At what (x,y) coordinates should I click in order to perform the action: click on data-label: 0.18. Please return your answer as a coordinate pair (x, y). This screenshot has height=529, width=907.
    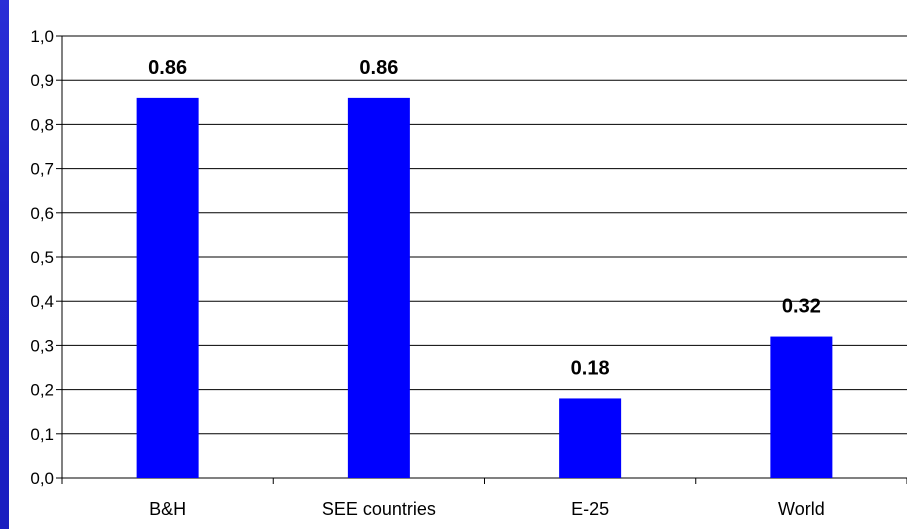
    Looking at the image, I should click on (590, 368).